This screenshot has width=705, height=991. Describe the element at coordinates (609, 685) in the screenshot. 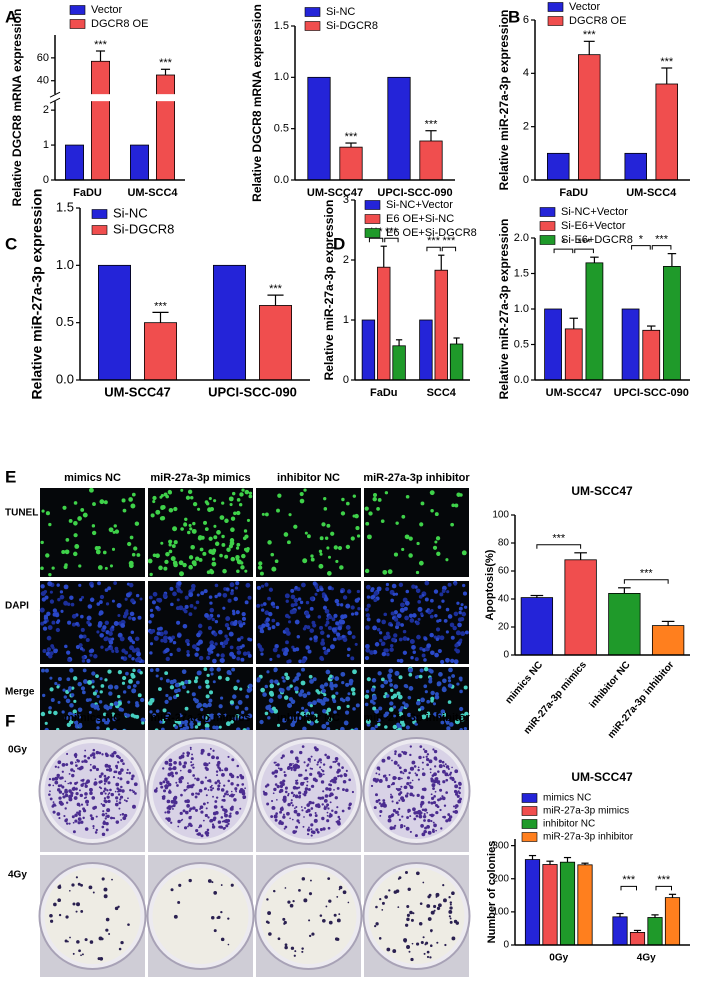

I see `x-tick-label: inhibitor NC` at that location.